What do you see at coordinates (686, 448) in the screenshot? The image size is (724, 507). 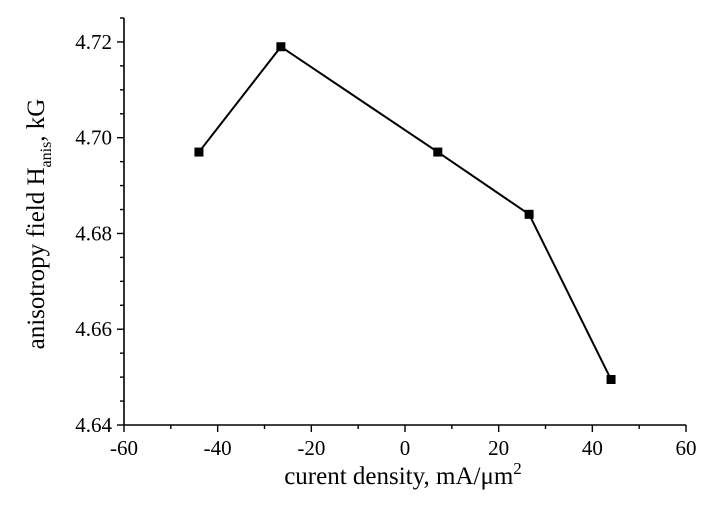 I see `x-tick-label: 60` at bounding box center [686, 448].